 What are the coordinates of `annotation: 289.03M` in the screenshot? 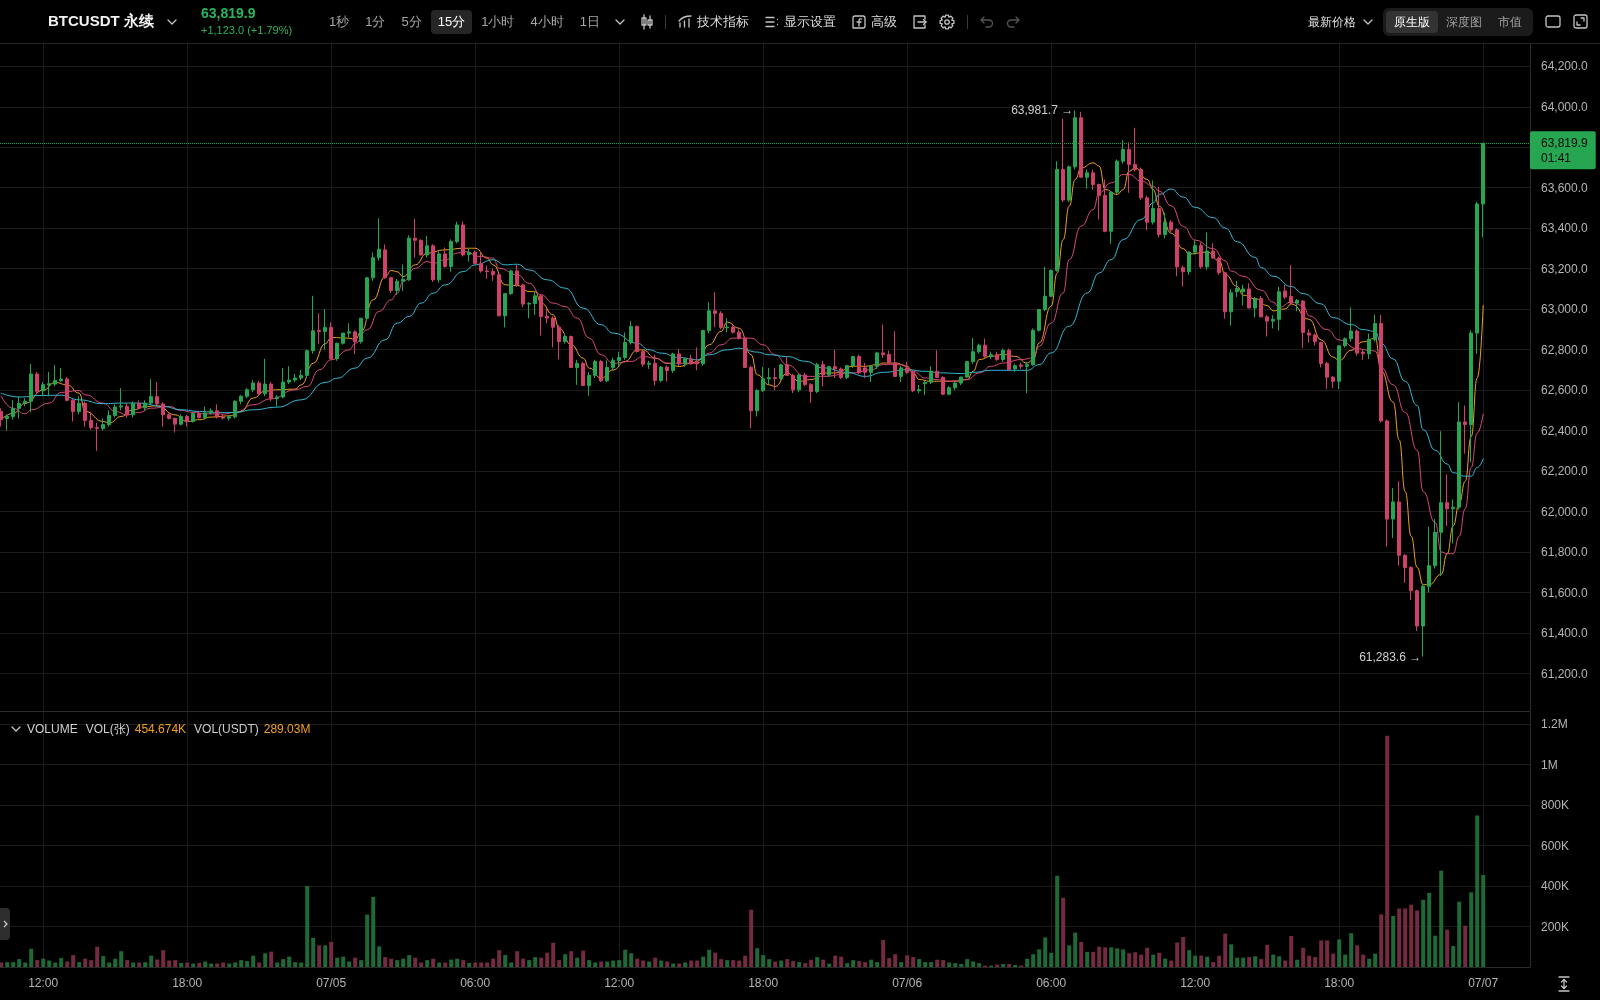 It's located at (287, 729).